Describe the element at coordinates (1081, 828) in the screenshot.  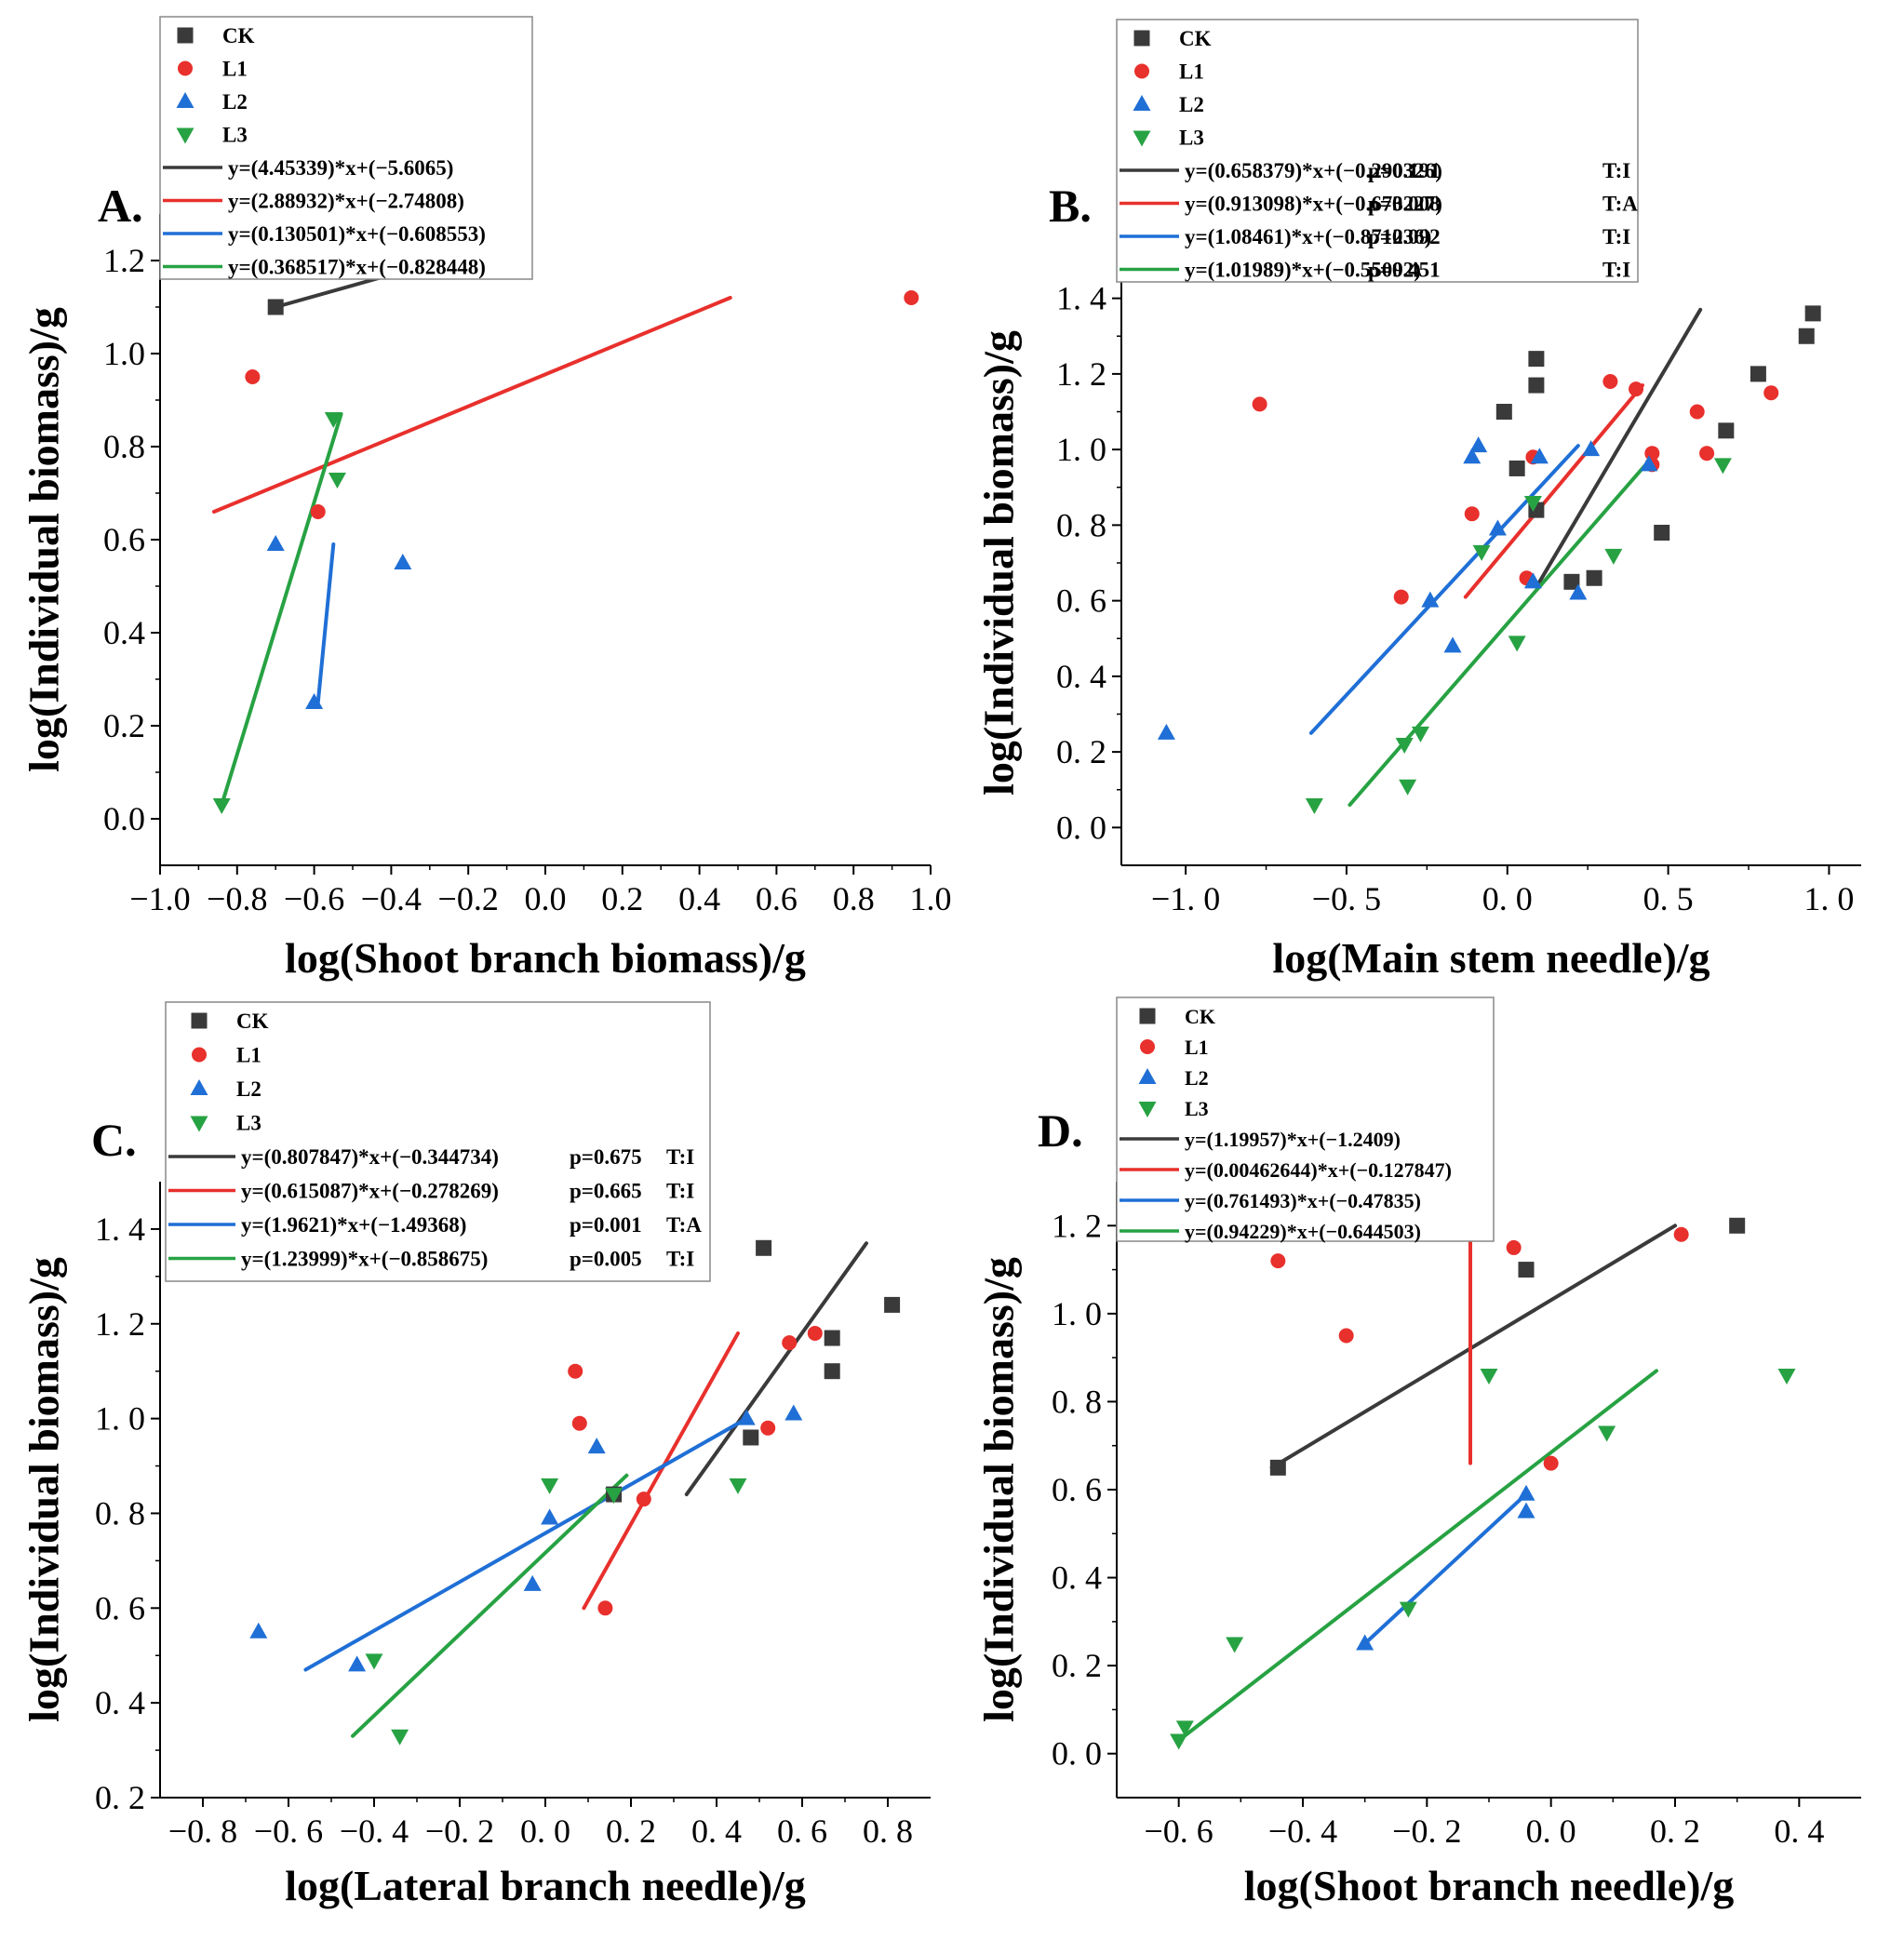
I see `y-tick-label: 0. 0` at that location.